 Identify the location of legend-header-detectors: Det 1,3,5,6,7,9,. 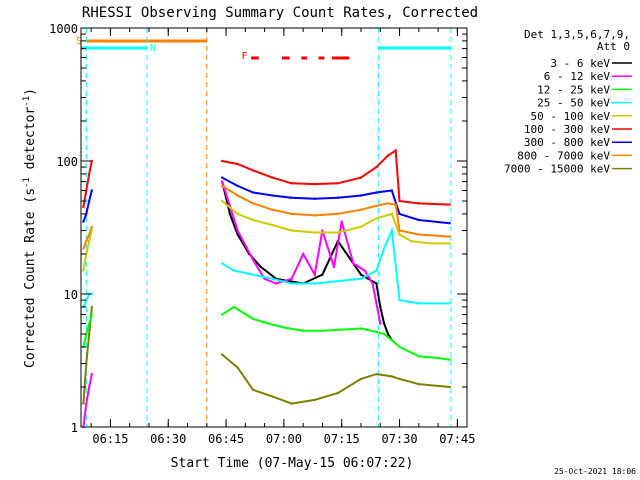
(577, 34).